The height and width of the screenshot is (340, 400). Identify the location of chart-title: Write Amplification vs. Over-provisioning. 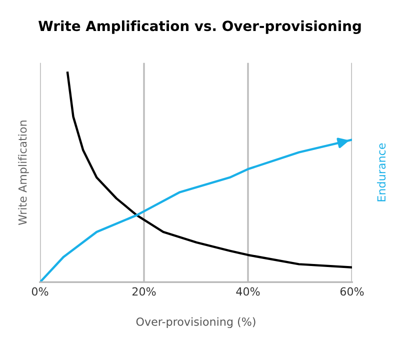
(199, 27).